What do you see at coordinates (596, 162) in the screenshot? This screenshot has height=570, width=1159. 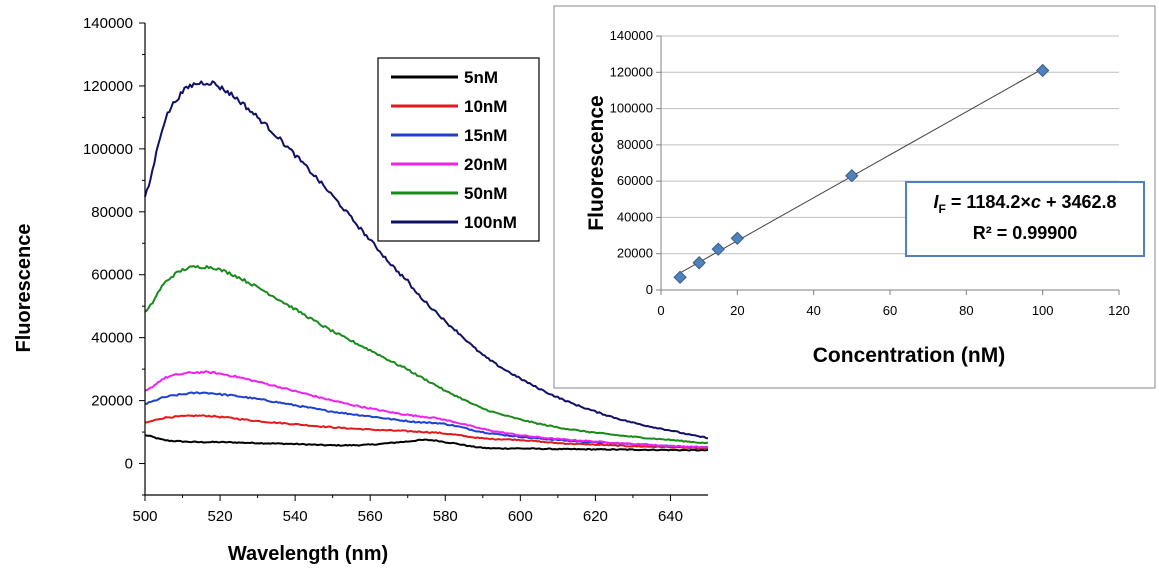 I see `inset-y-axis-label: Fluorescence` at bounding box center [596, 162].